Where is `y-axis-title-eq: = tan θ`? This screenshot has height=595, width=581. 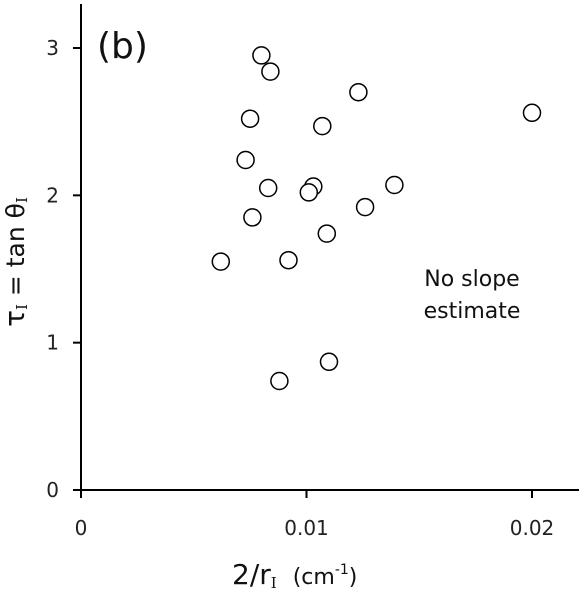
y-axis-title-eq: = tan θ is located at coordinates (15, 253).